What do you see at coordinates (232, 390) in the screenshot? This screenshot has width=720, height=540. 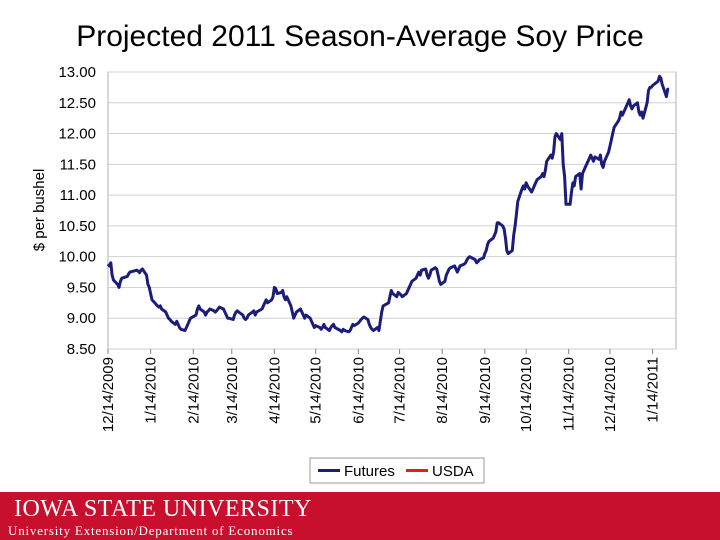 I see `x-tick-label: 3/14/2010` at bounding box center [232, 390].